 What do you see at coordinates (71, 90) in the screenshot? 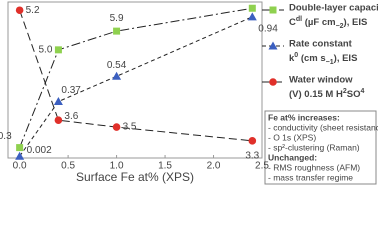
I see `data-label: 0.37` at bounding box center [71, 90].